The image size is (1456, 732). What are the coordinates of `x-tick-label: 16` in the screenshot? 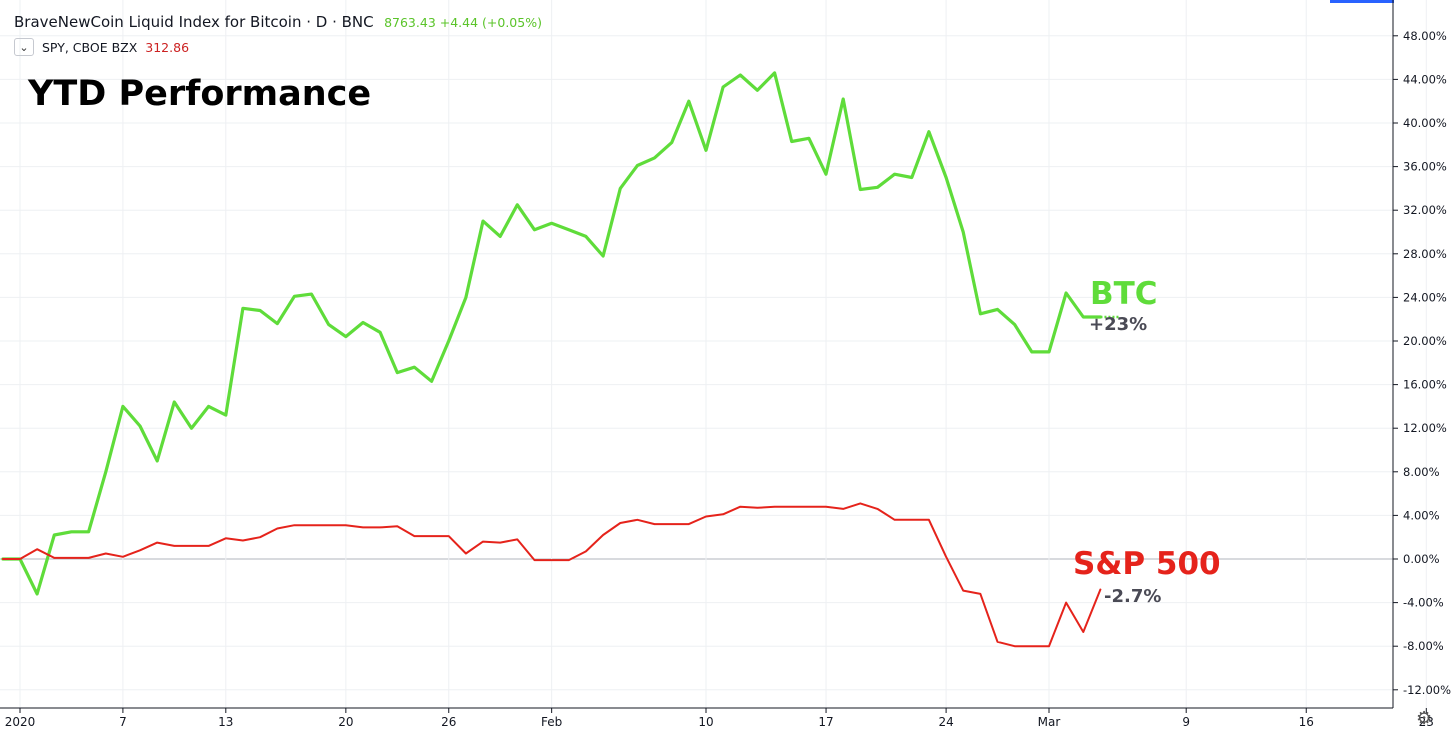 It's located at (1306, 722).